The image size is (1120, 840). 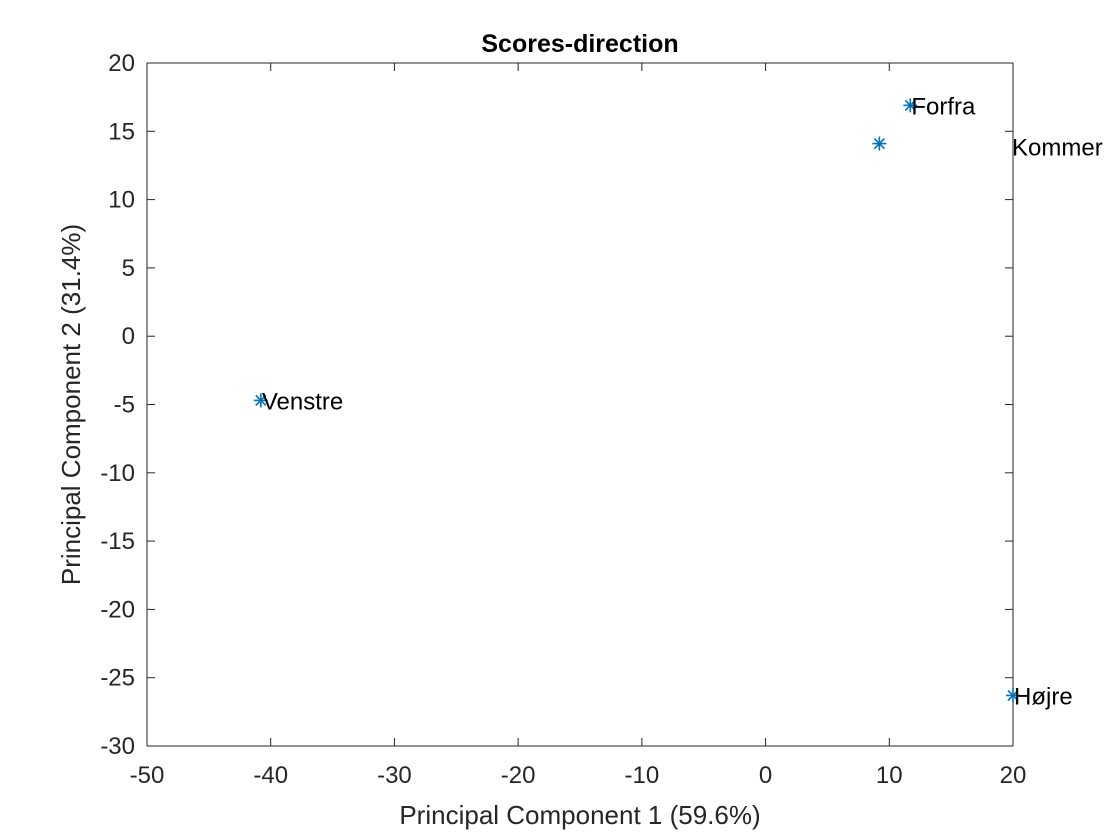 What do you see at coordinates (121, 63) in the screenshot?
I see `y-tick-label: 20` at bounding box center [121, 63].